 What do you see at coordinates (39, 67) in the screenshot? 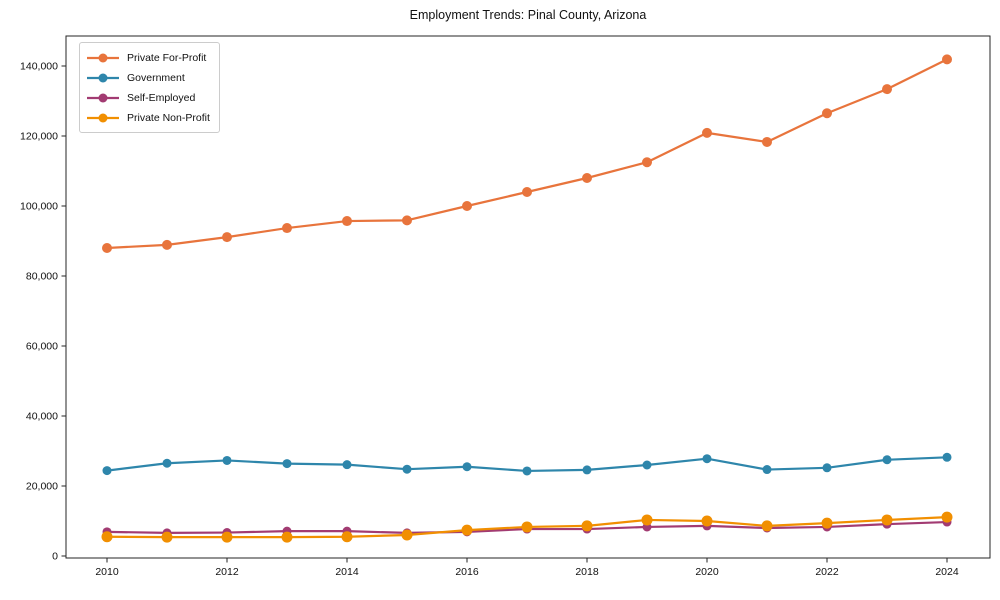
I see `y-tick-label: 140,000` at bounding box center [39, 67].